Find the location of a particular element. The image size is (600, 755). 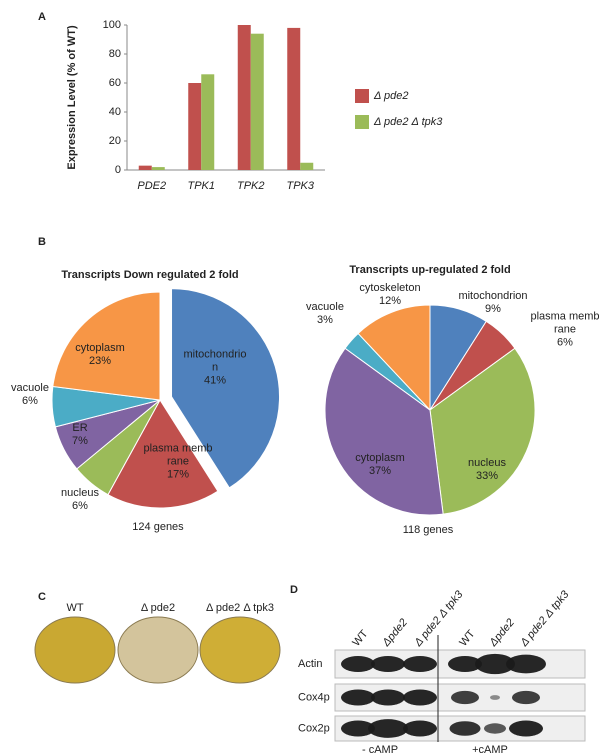

slice-label: vacuole 3% is located at coordinates (325, 314).